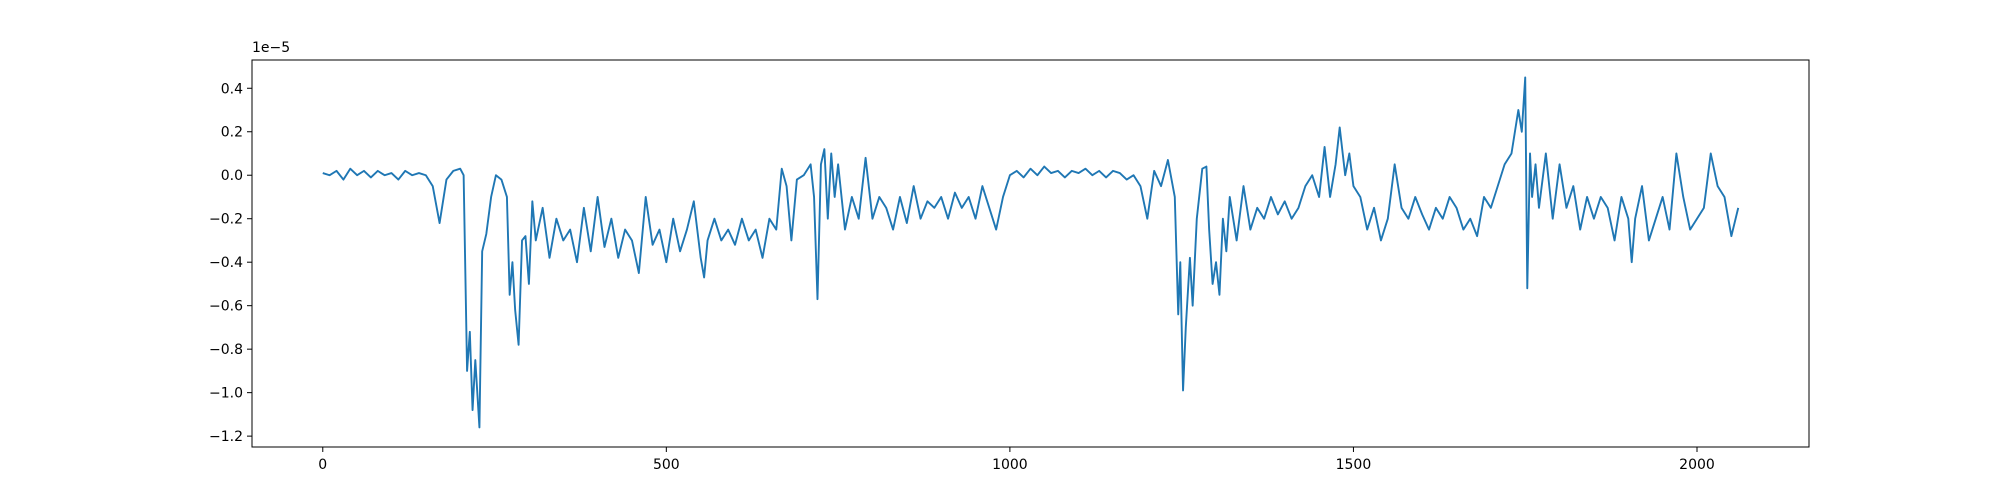 The width and height of the screenshot is (2000, 500). I want to click on y-tick-label: −0.6, so click(226, 307).